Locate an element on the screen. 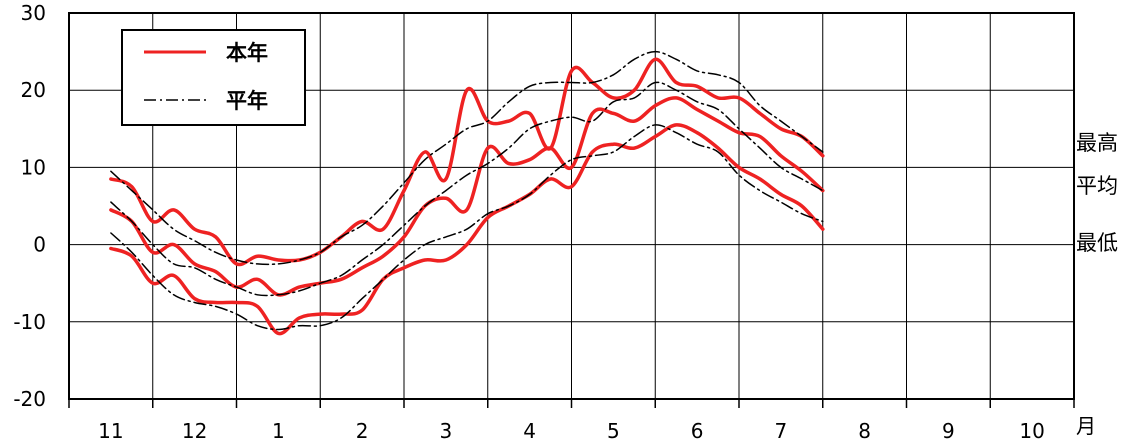 The image size is (1137, 445). y-tick-label: 0 is located at coordinates (39, 245).